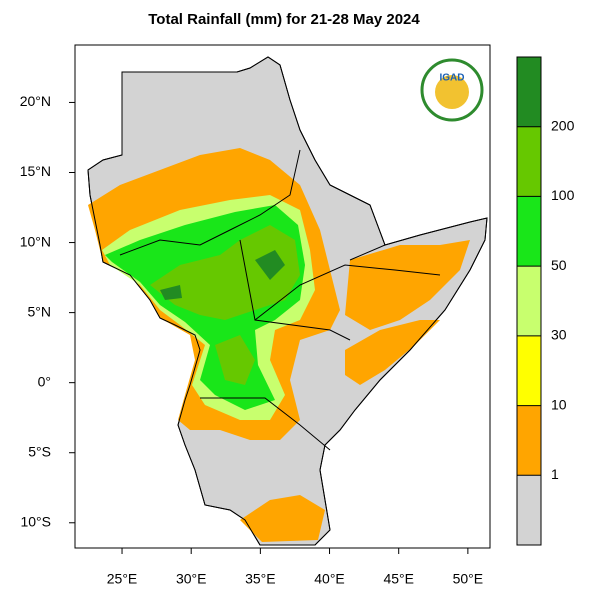  What do you see at coordinates (122, 579) in the screenshot?
I see `x-tick-label: 25°E` at bounding box center [122, 579].